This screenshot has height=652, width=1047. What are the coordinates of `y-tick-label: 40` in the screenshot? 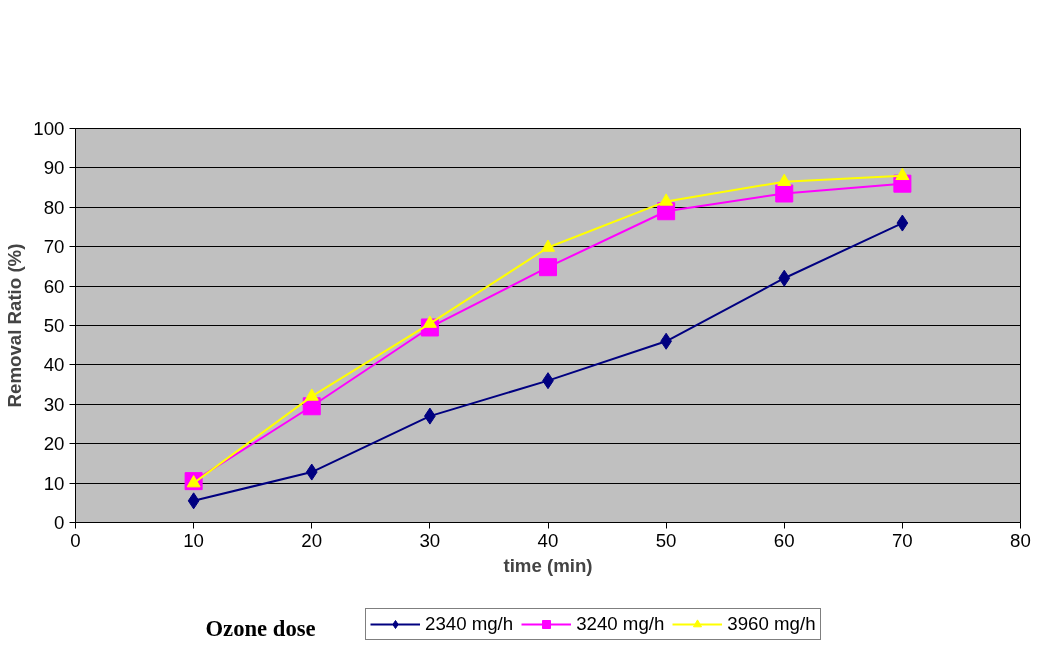 It's located at (54, 365).